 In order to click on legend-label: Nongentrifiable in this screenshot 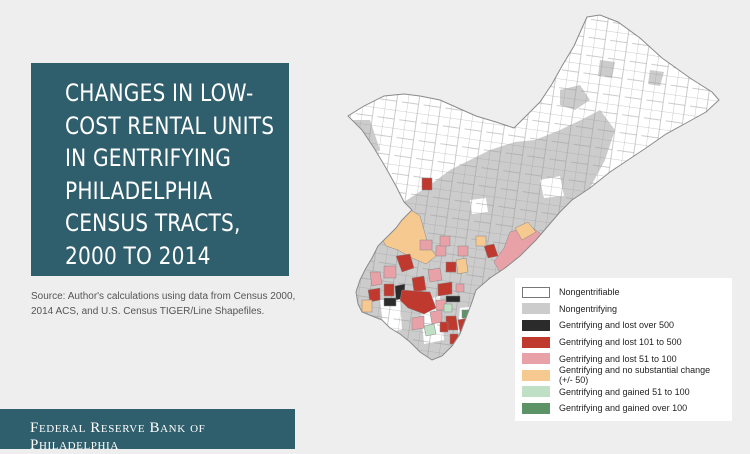, I will do `click(589, 292)`.